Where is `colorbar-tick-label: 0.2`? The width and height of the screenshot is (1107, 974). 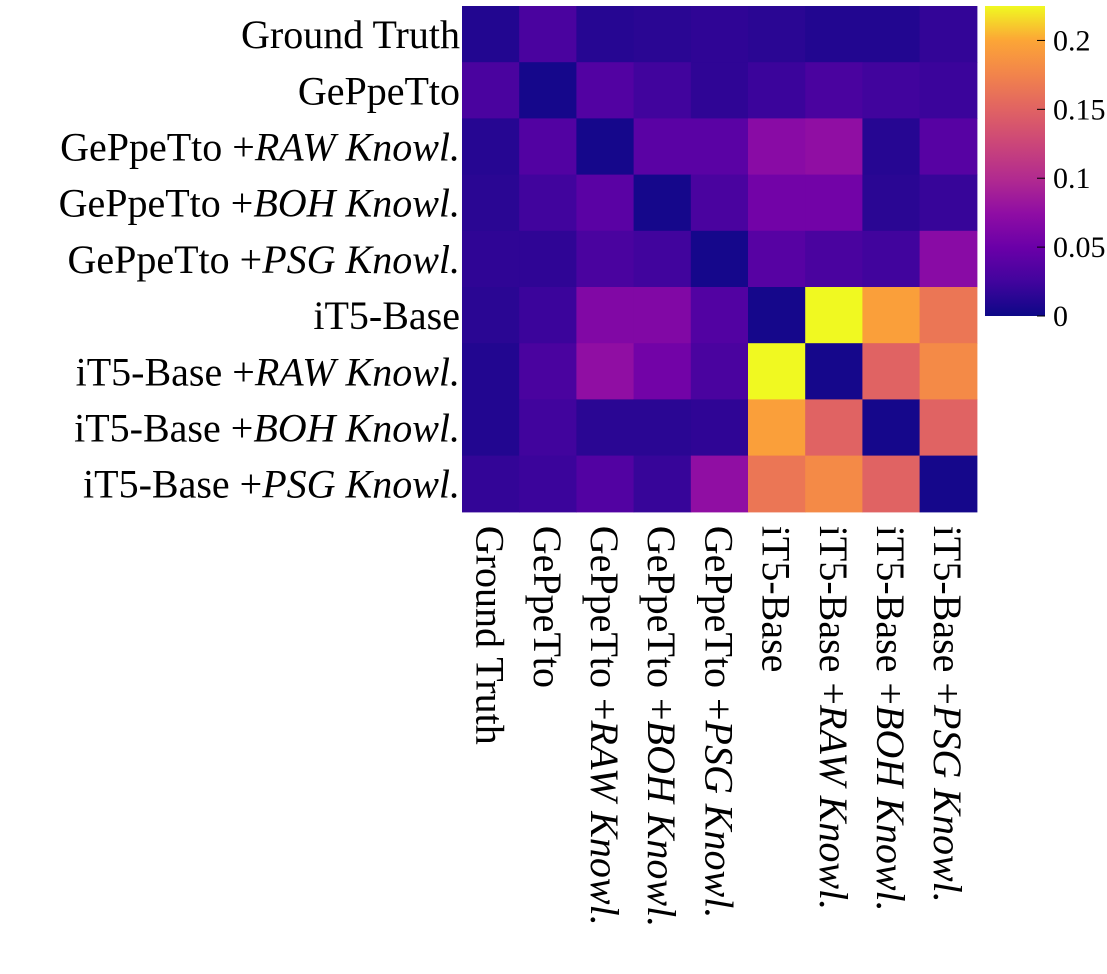 colorbar-tick-label: 0.2 is located at coordinates (1072, 40).